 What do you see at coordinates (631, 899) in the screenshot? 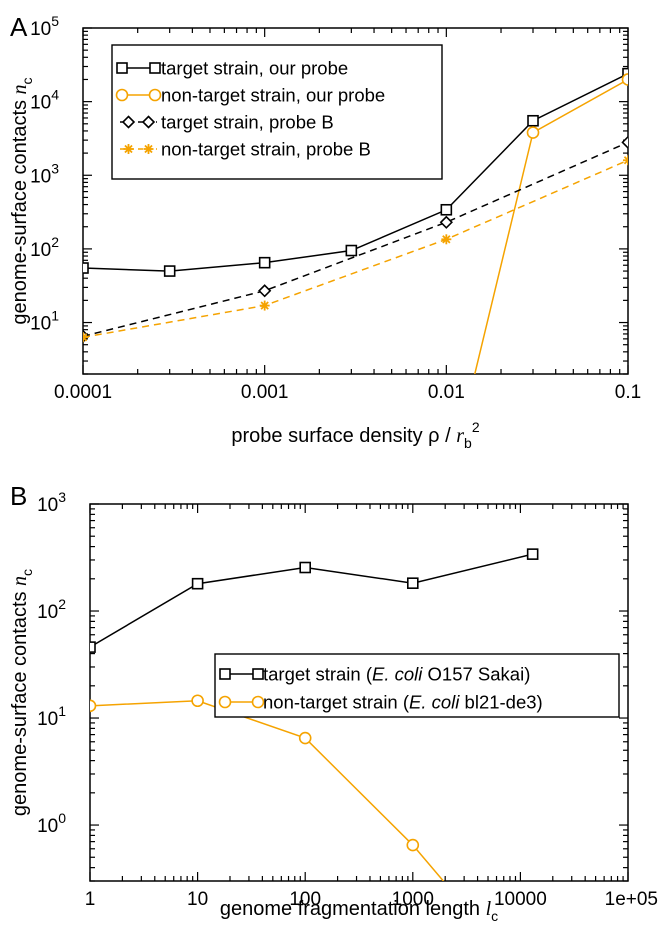
I see `x-tick-label: 1e+05` at bounding box center [631, 899].